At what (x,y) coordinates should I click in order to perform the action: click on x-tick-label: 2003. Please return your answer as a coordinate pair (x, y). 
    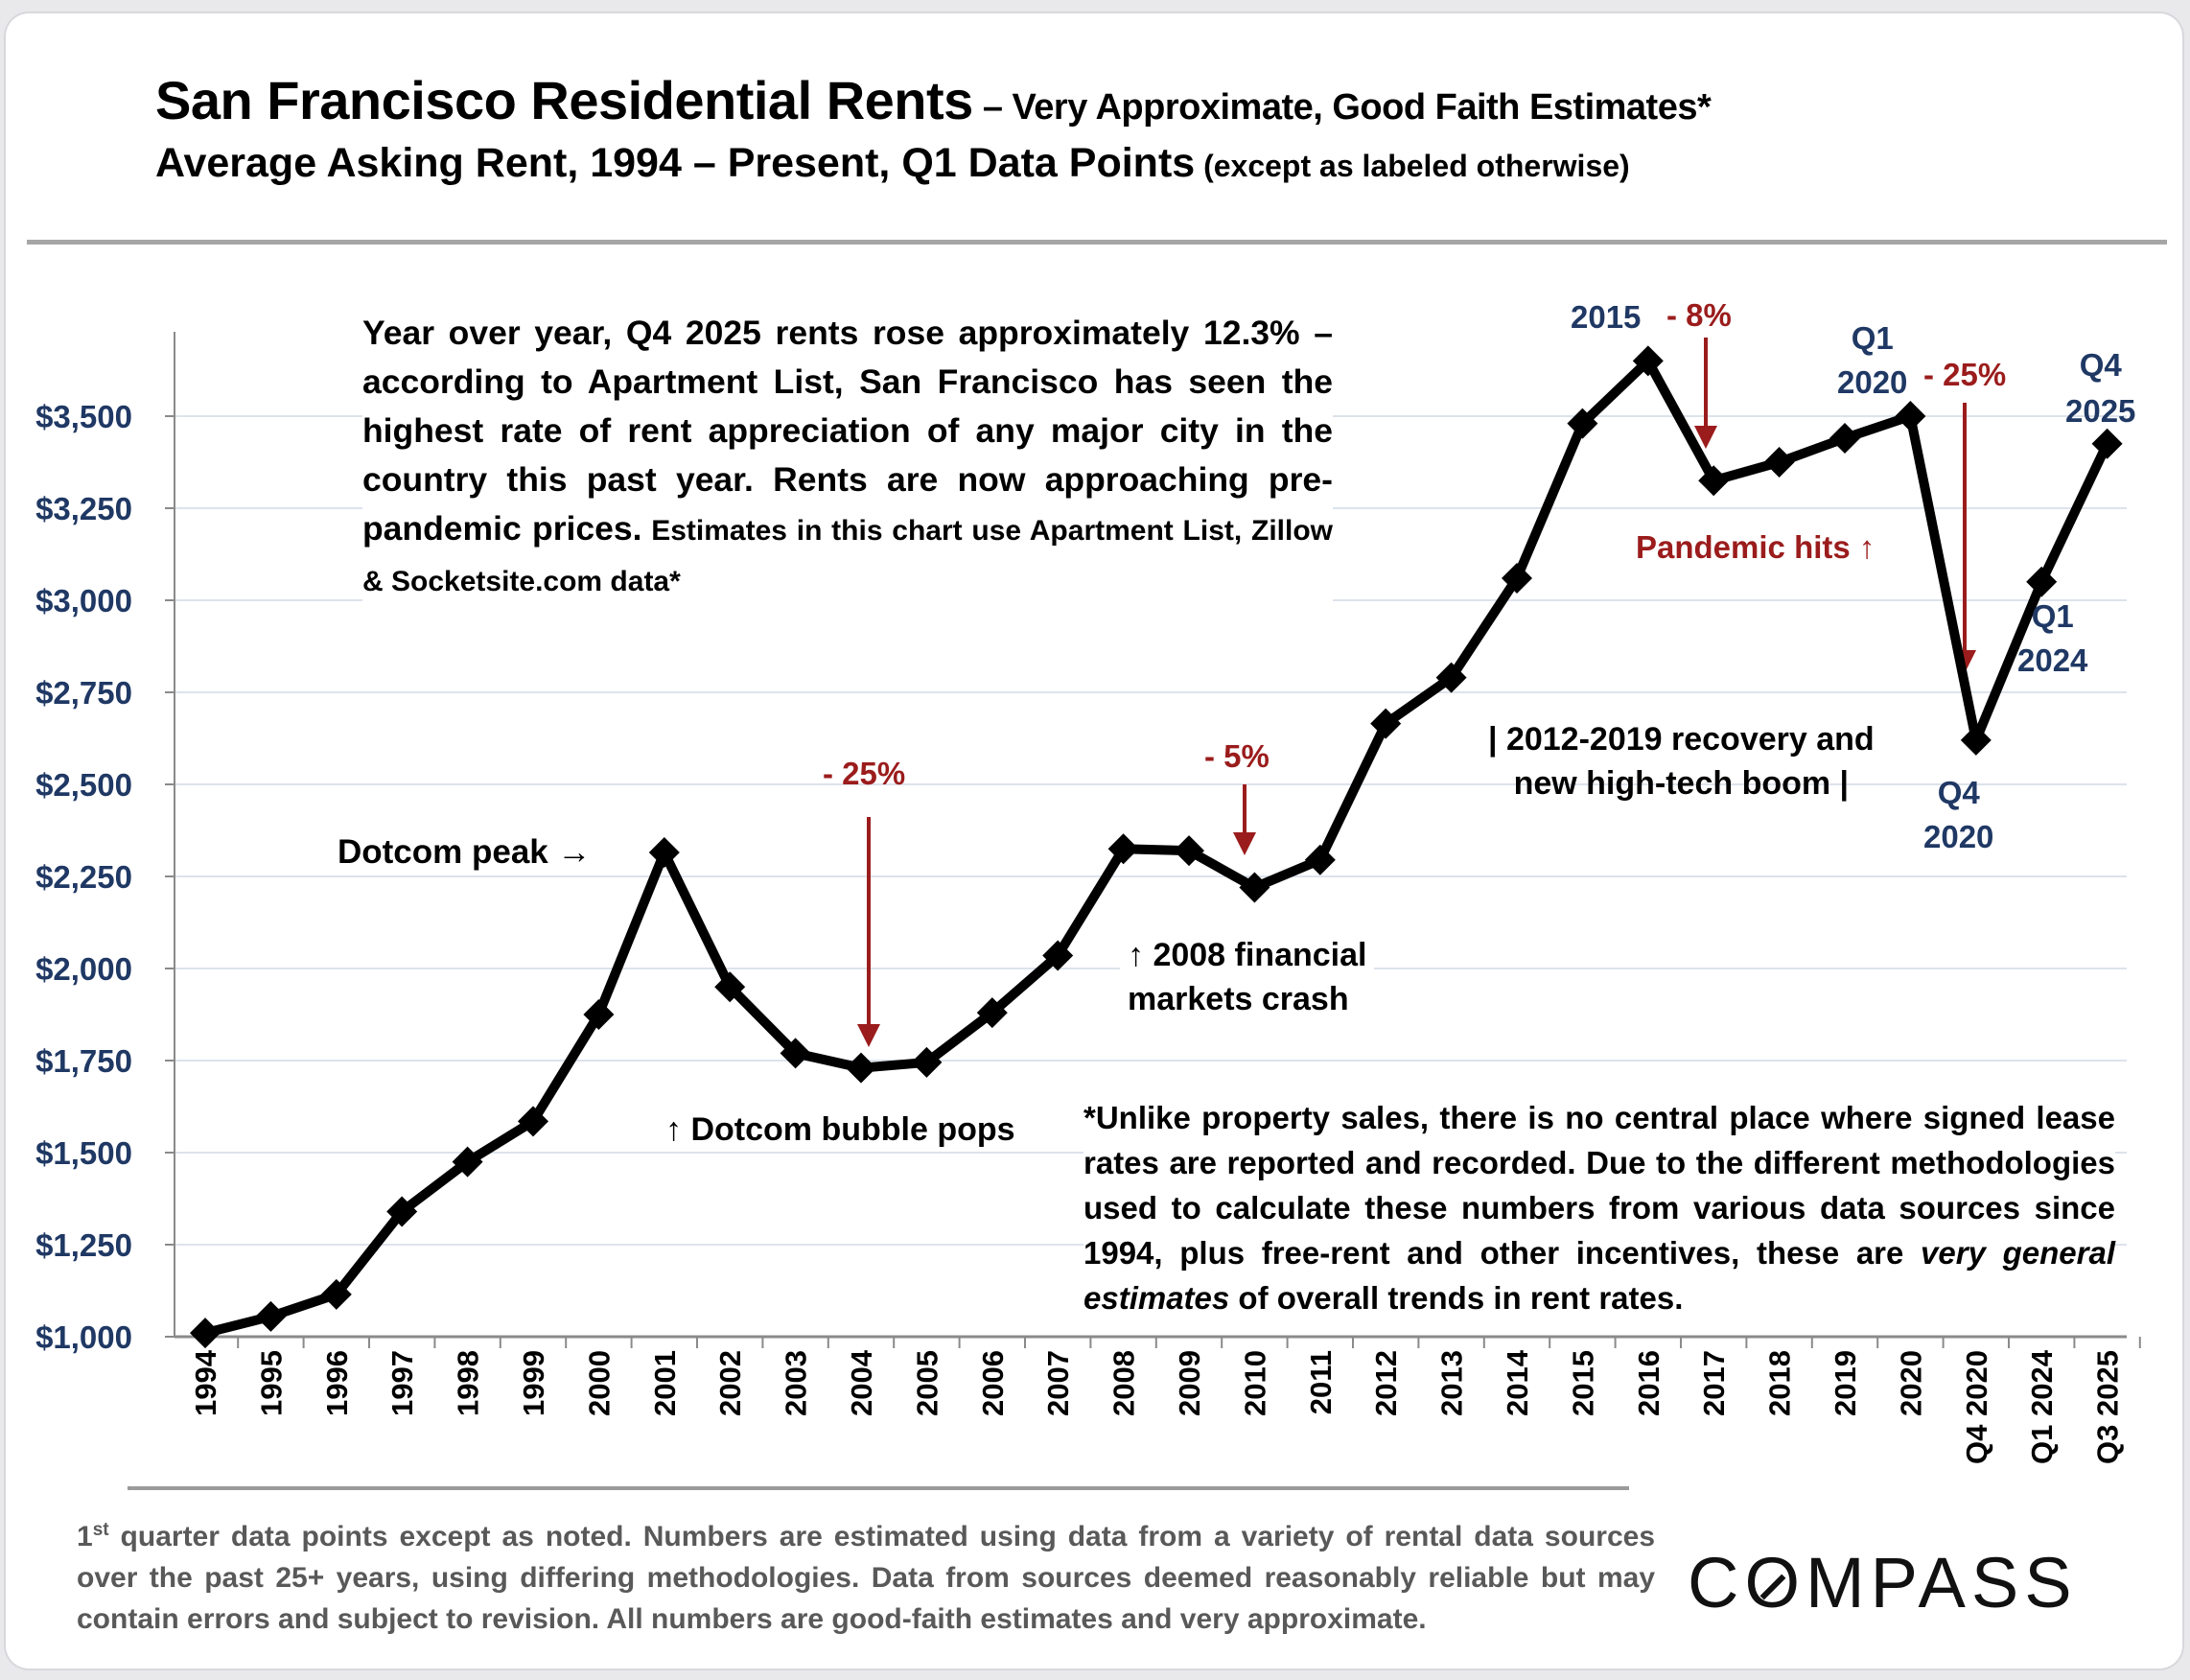
    Looking at the image, I should click on (796, 1383).